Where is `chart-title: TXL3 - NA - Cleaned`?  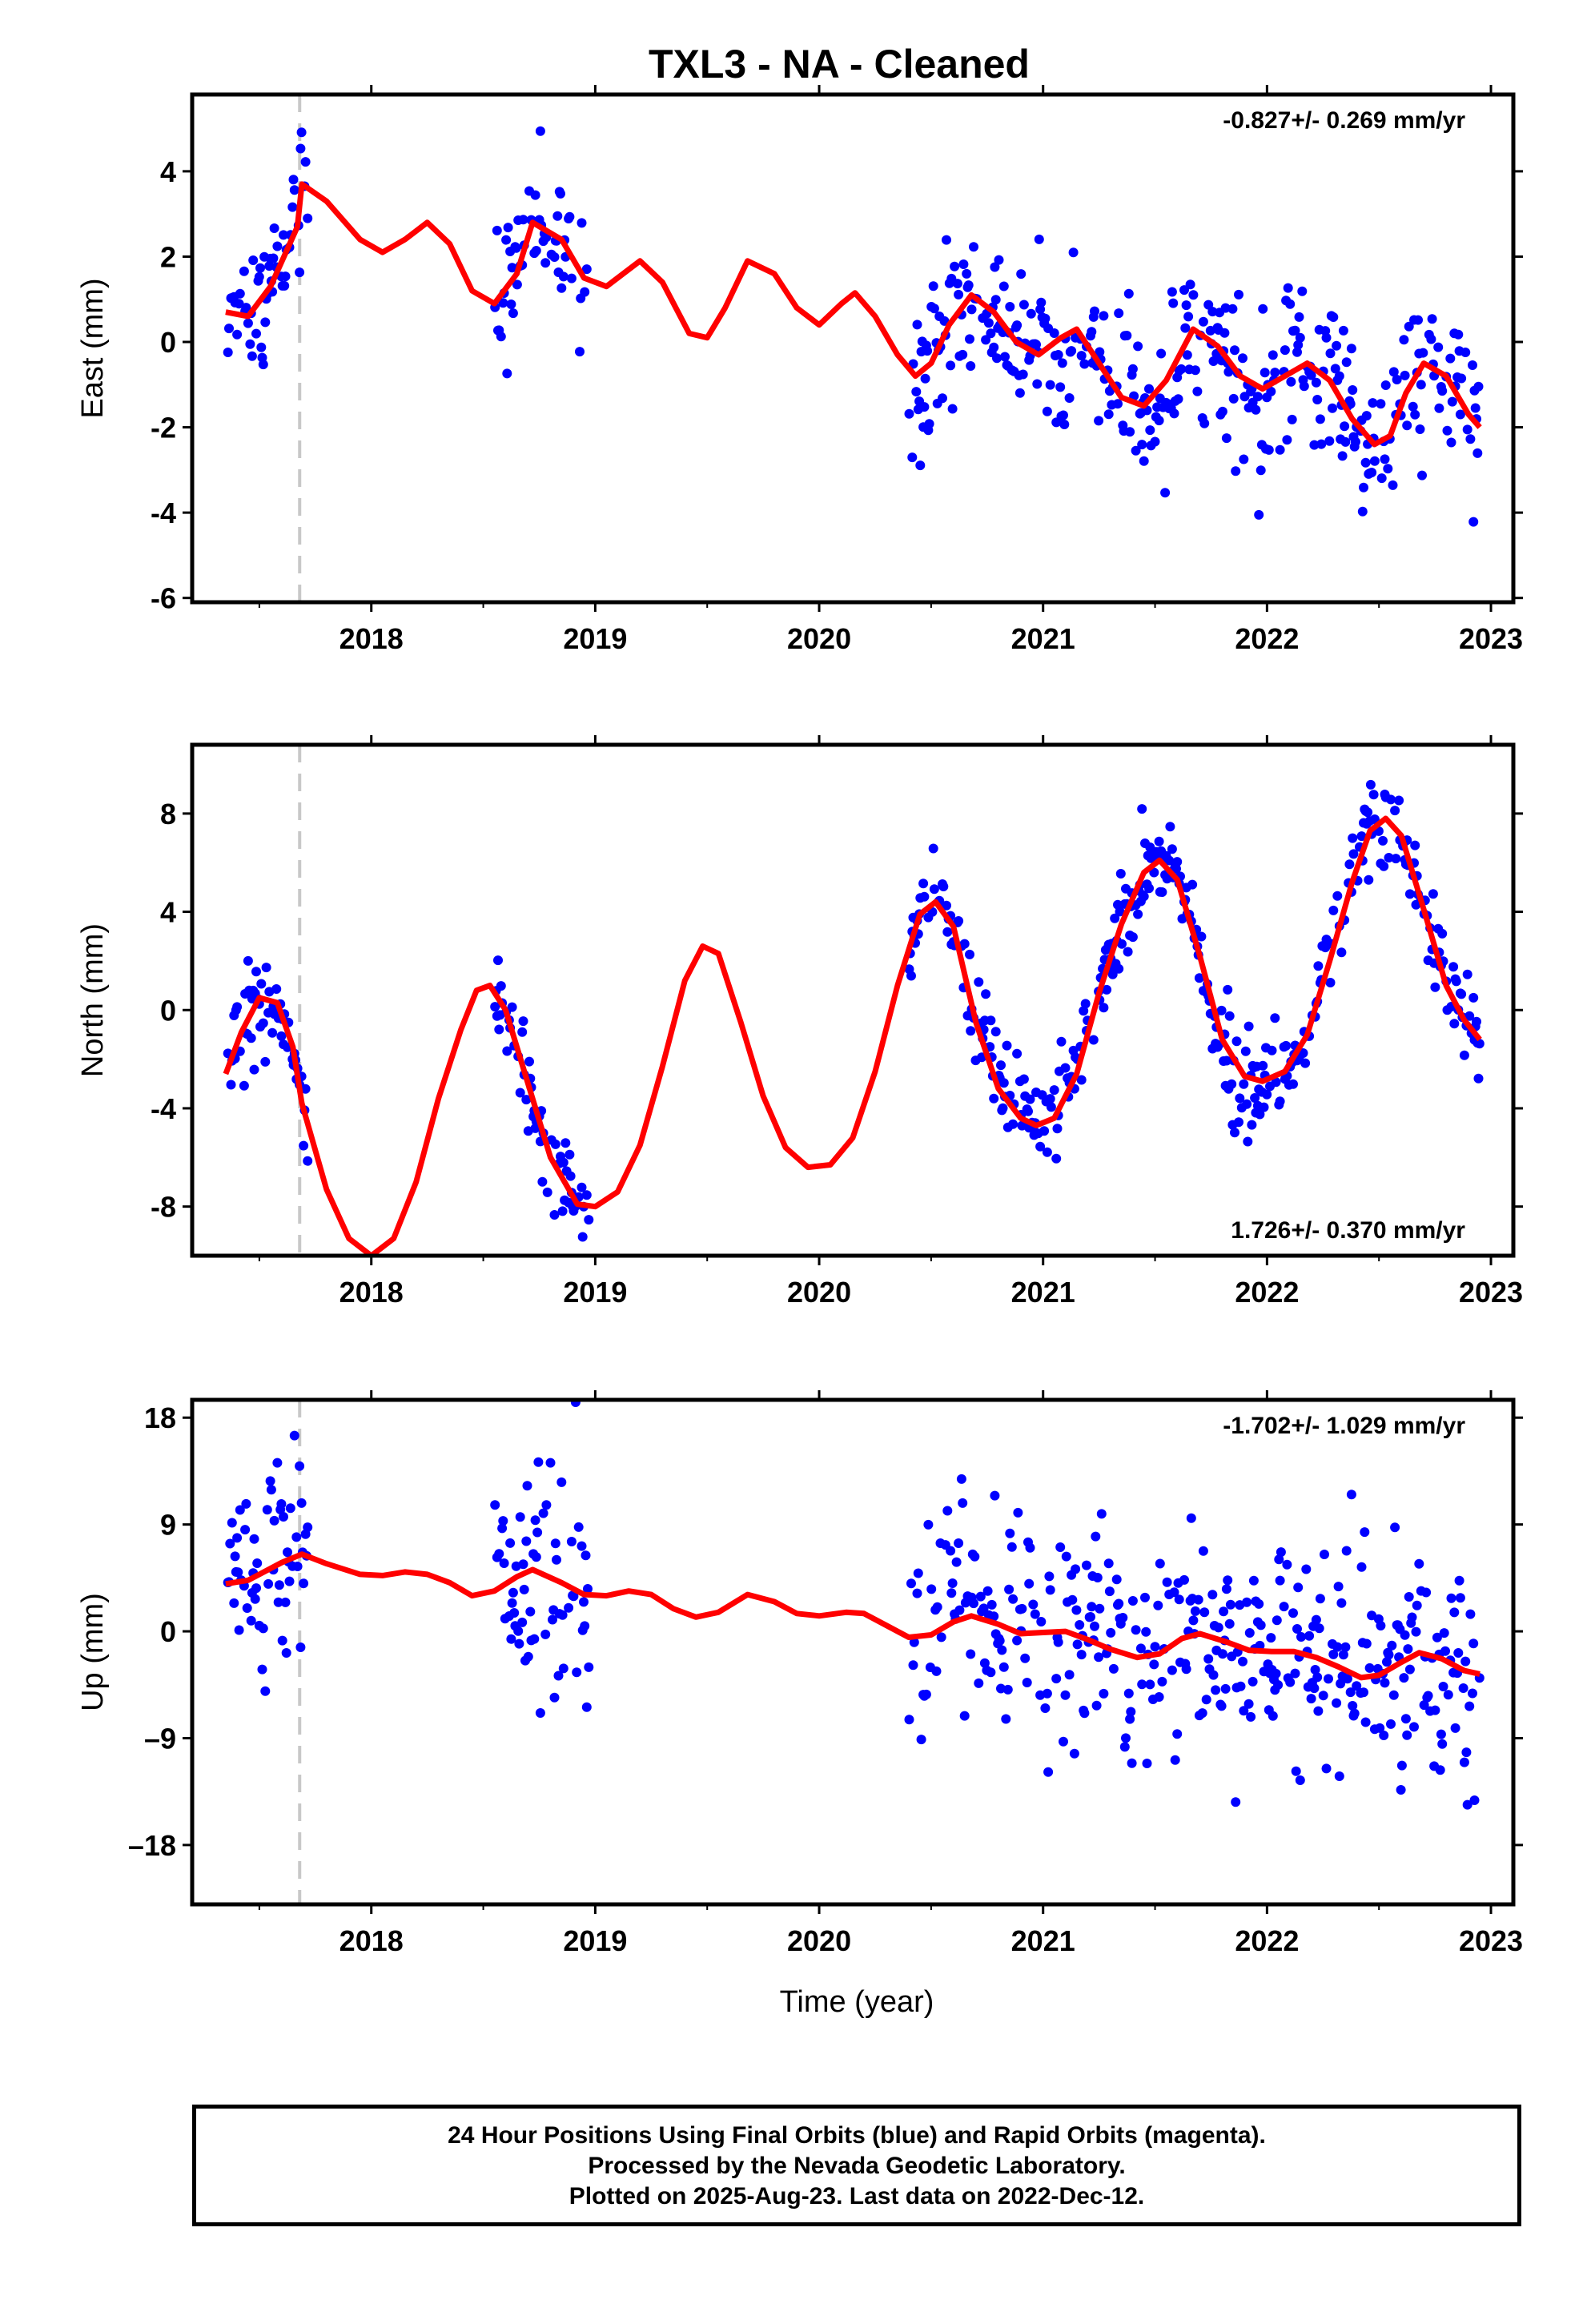 chart-title: TXL3 - NA - Cleaned is located at coordinates (839, 64).